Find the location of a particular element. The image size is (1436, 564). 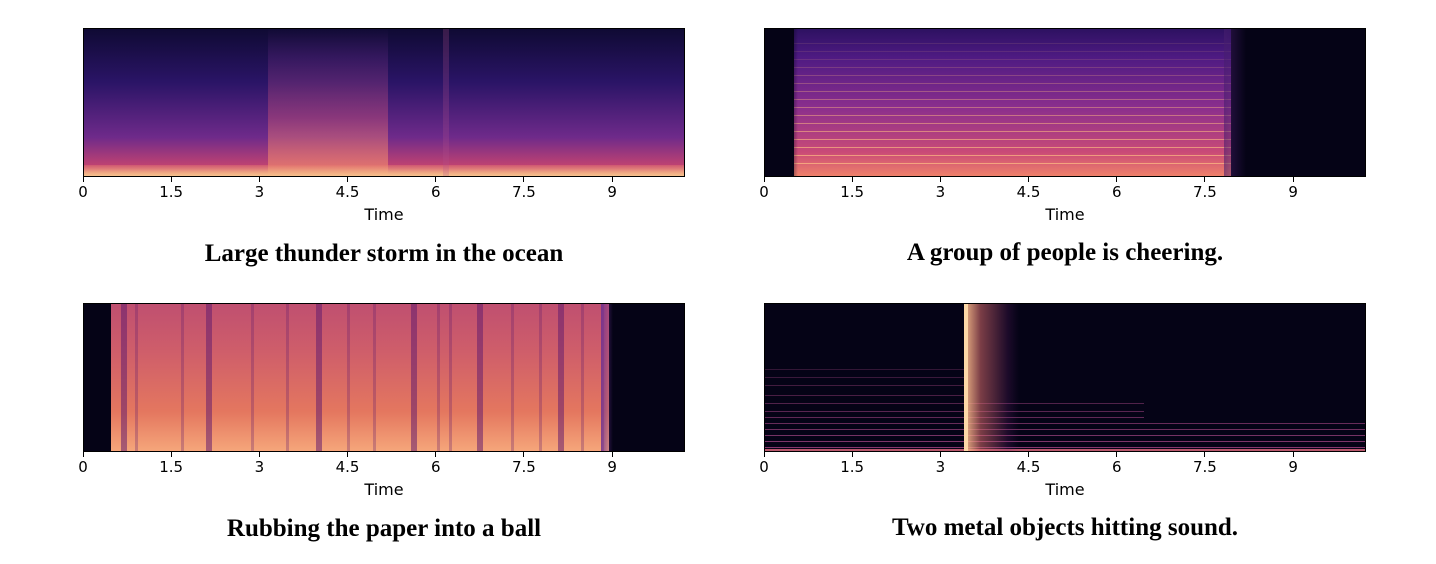

panel-caption: A group of people is cheering. is located at coordinates (1065, 252).